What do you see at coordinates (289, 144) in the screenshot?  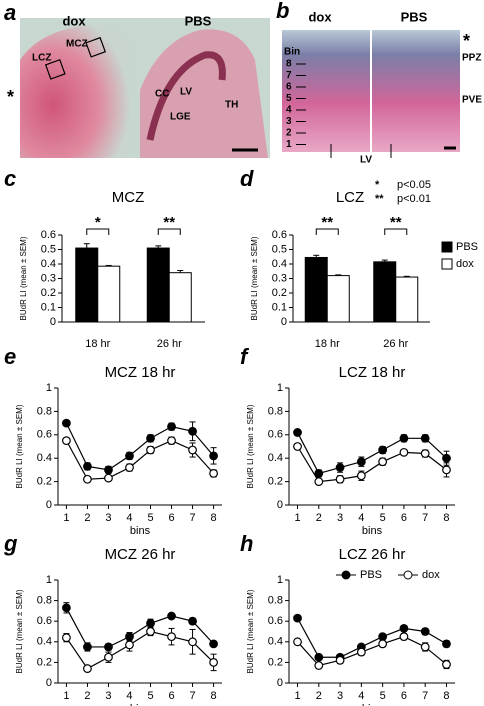 I see `bin-label: 1` at bounding box center [289, 144].